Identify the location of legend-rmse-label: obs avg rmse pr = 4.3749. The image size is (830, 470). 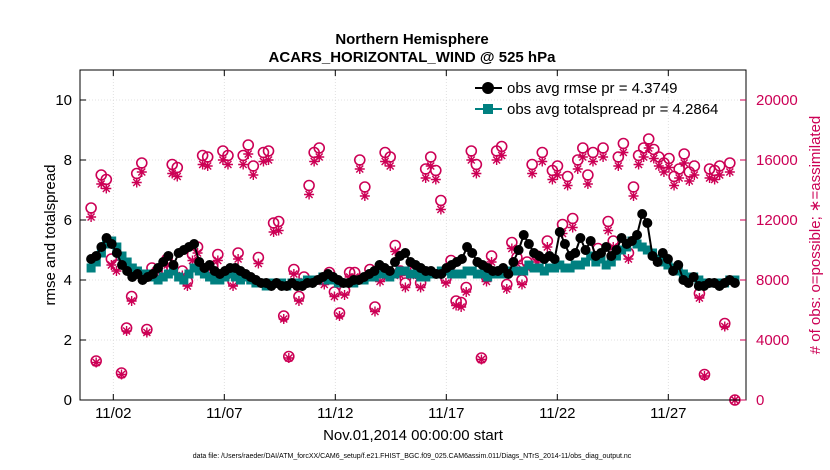
(592, 88).